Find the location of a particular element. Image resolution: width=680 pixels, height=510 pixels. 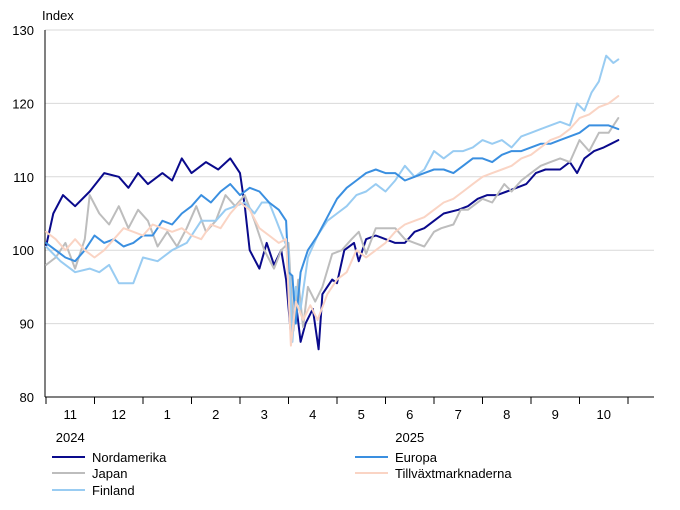

legend-label: Finland is located at coordinates (113, 490).